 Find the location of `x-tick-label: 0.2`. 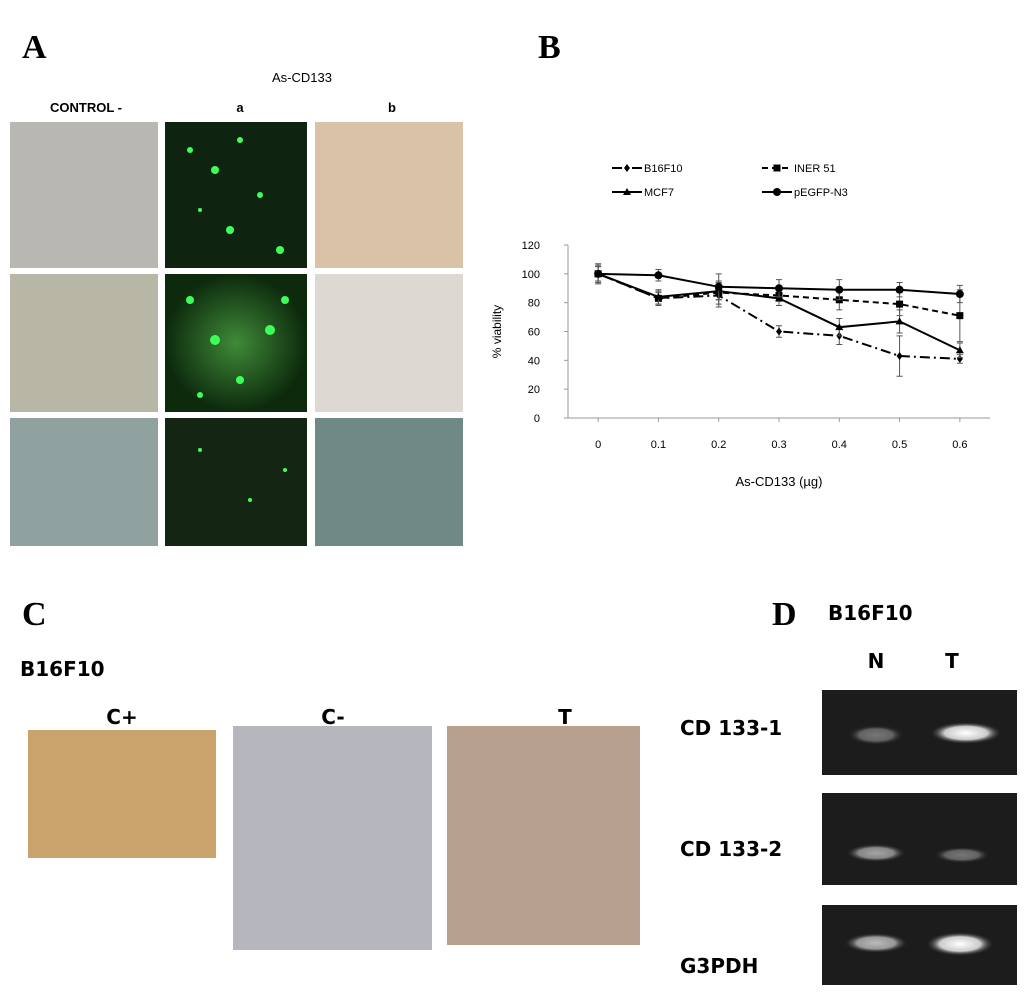

x-tick-label: 0.2 is located at coordinates (718, 445).